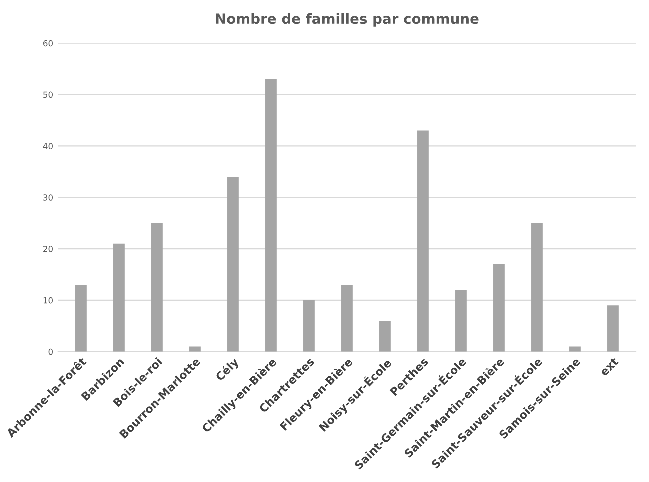 The height and width of the screenshot is (482, 649). I want to click on y-tick-label: 20, so click(48, 249).